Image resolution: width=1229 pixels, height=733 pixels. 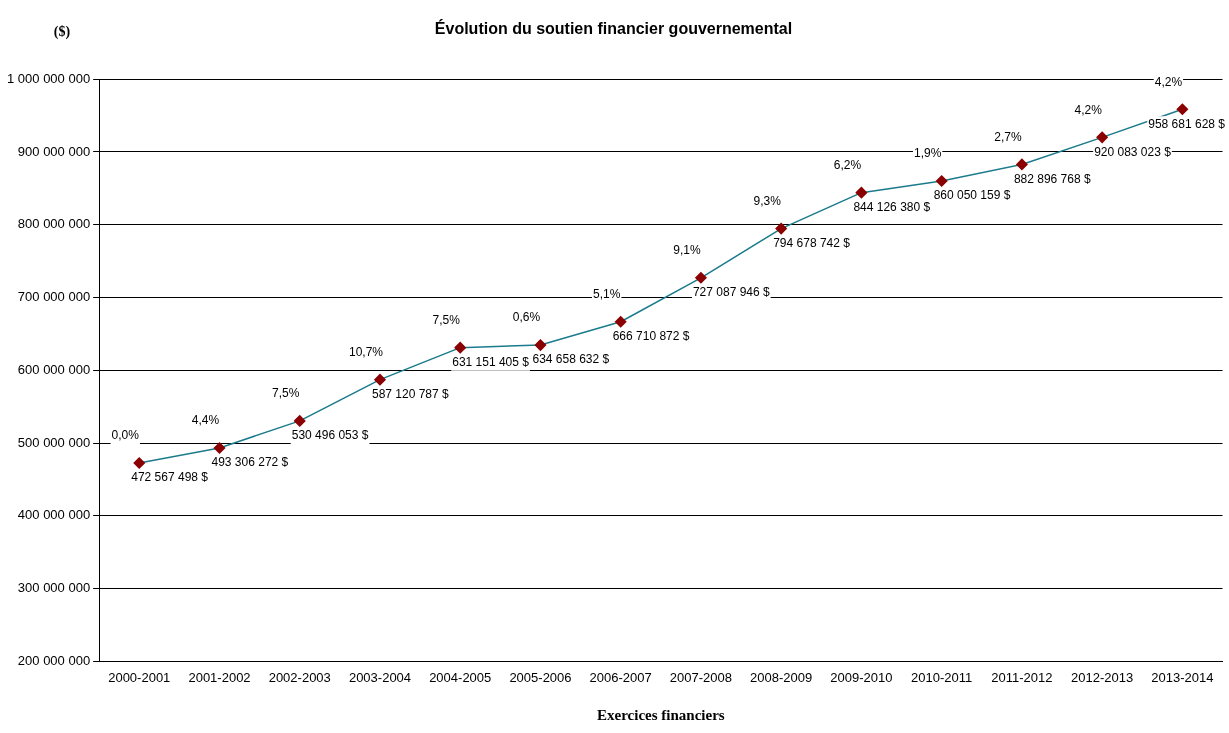 What do you see at coordinates (607, 294) in the screenshot?
I see `annotation: 5,1%` at bounding box center [607, 294].